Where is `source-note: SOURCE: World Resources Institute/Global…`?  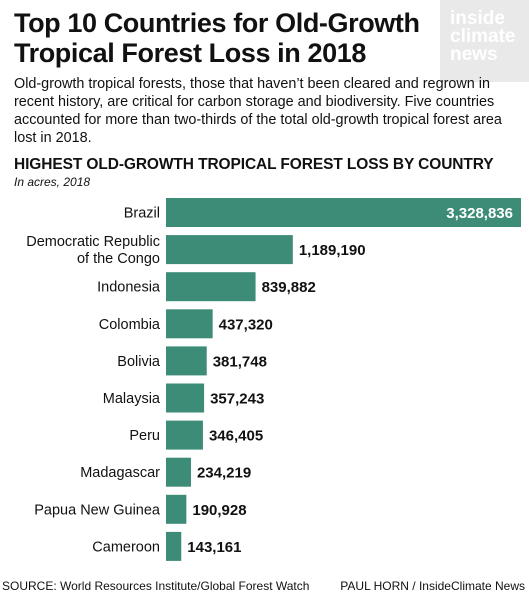 source-note: SOURCE: World Resources Institute/Global… is located at coordinates (156, 586).